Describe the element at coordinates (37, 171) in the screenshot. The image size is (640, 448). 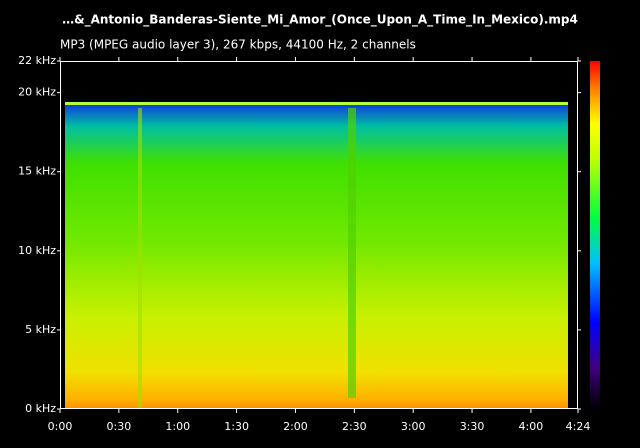
I see `y-tick-label: 15 kHz` at that location.